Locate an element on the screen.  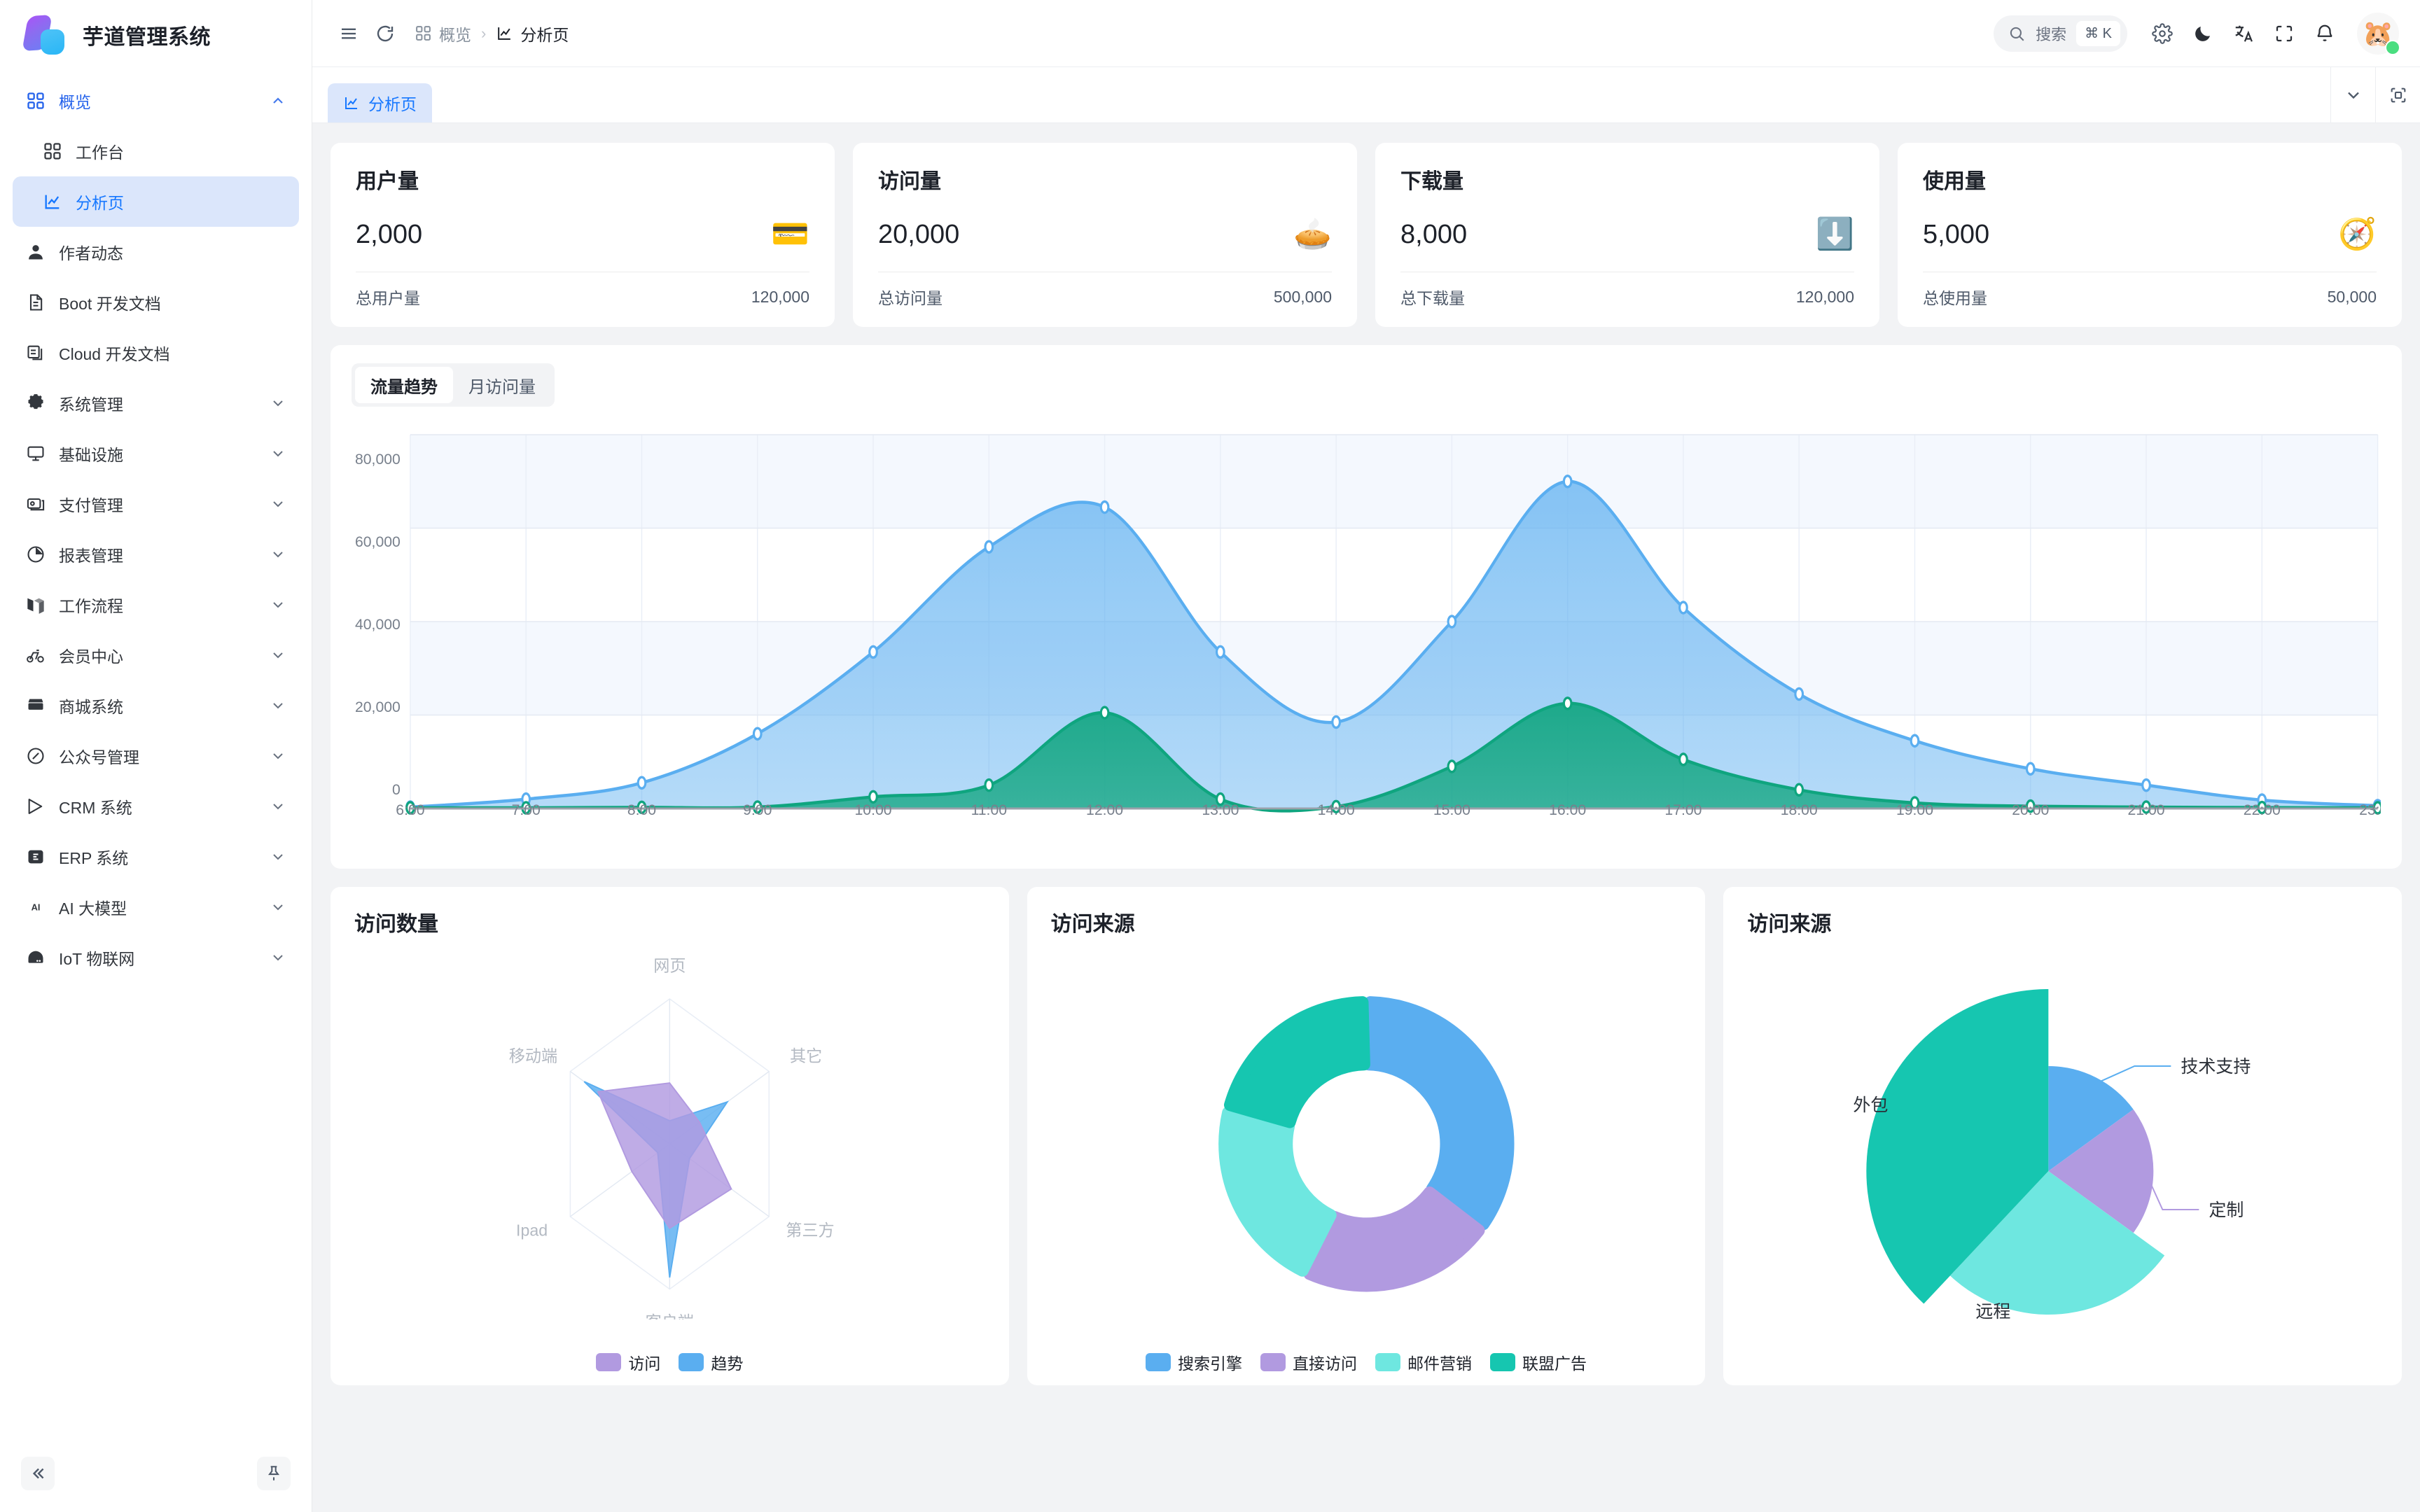
svg-text: 9:00 is located at coordinates (757, 810).